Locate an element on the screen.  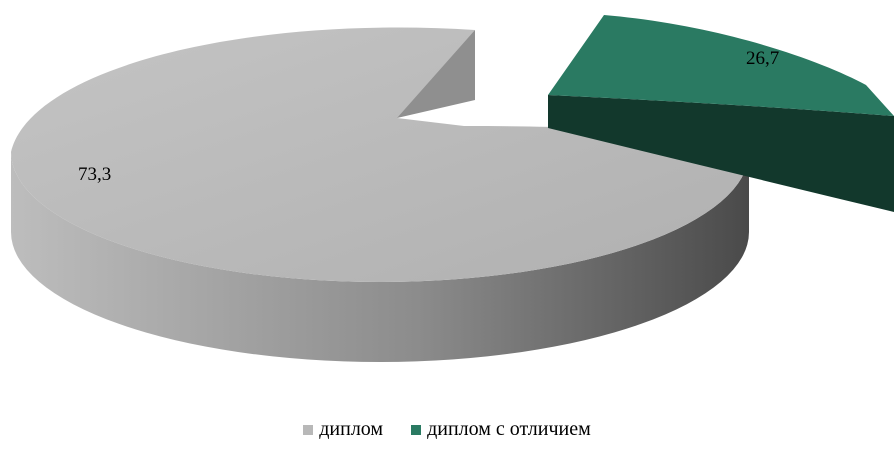
slice-side-diplom-s-otlichiem is located at coordinates (721, 153).